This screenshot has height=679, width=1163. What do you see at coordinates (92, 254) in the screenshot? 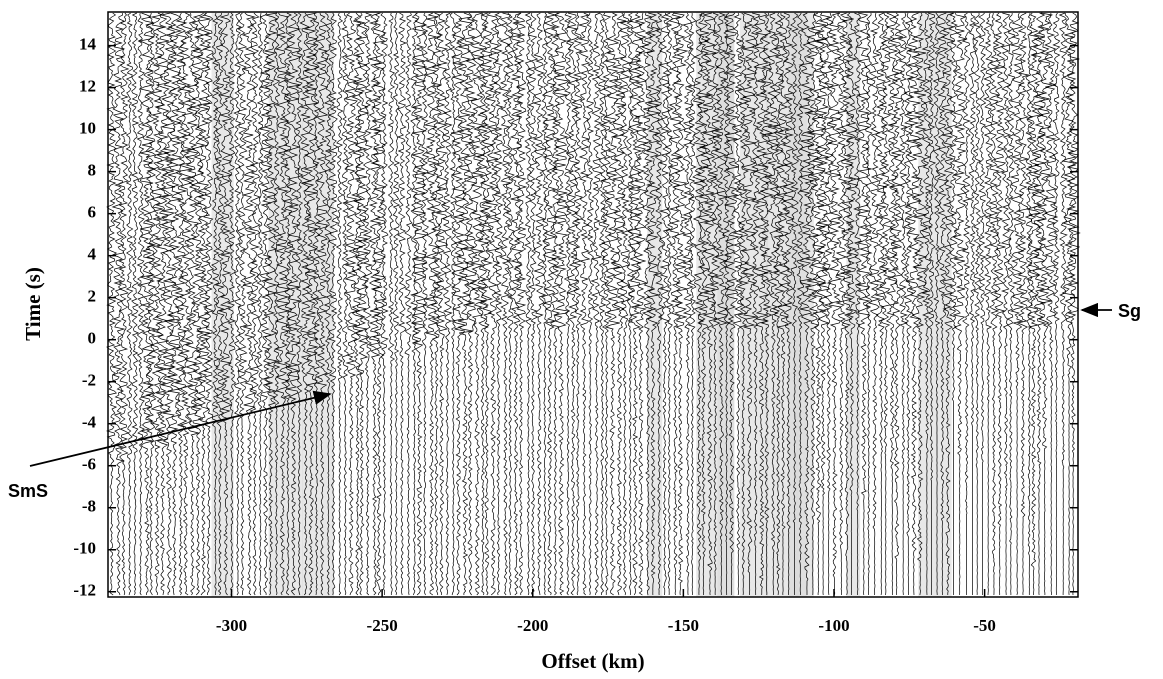
I see `y-tick-label: 4` at bounding box center [92, 254].